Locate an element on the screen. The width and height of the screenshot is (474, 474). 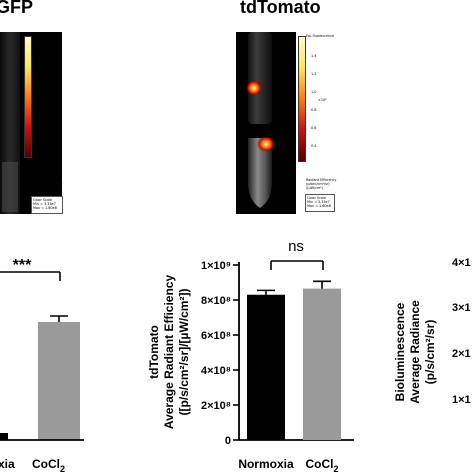
tdtomato-ytick-label: 6×10⁸ is located at coordinates (216, 336).